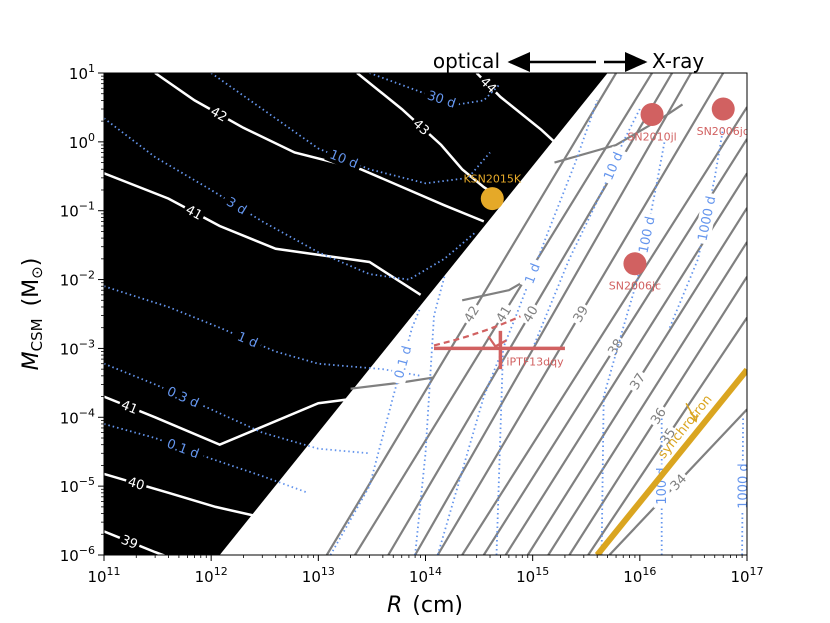 Image resolution: width=830 pixels, height=623 pixels. I want to click on xray-ts-label-2-wrap: 1 d, so click(532, 273).